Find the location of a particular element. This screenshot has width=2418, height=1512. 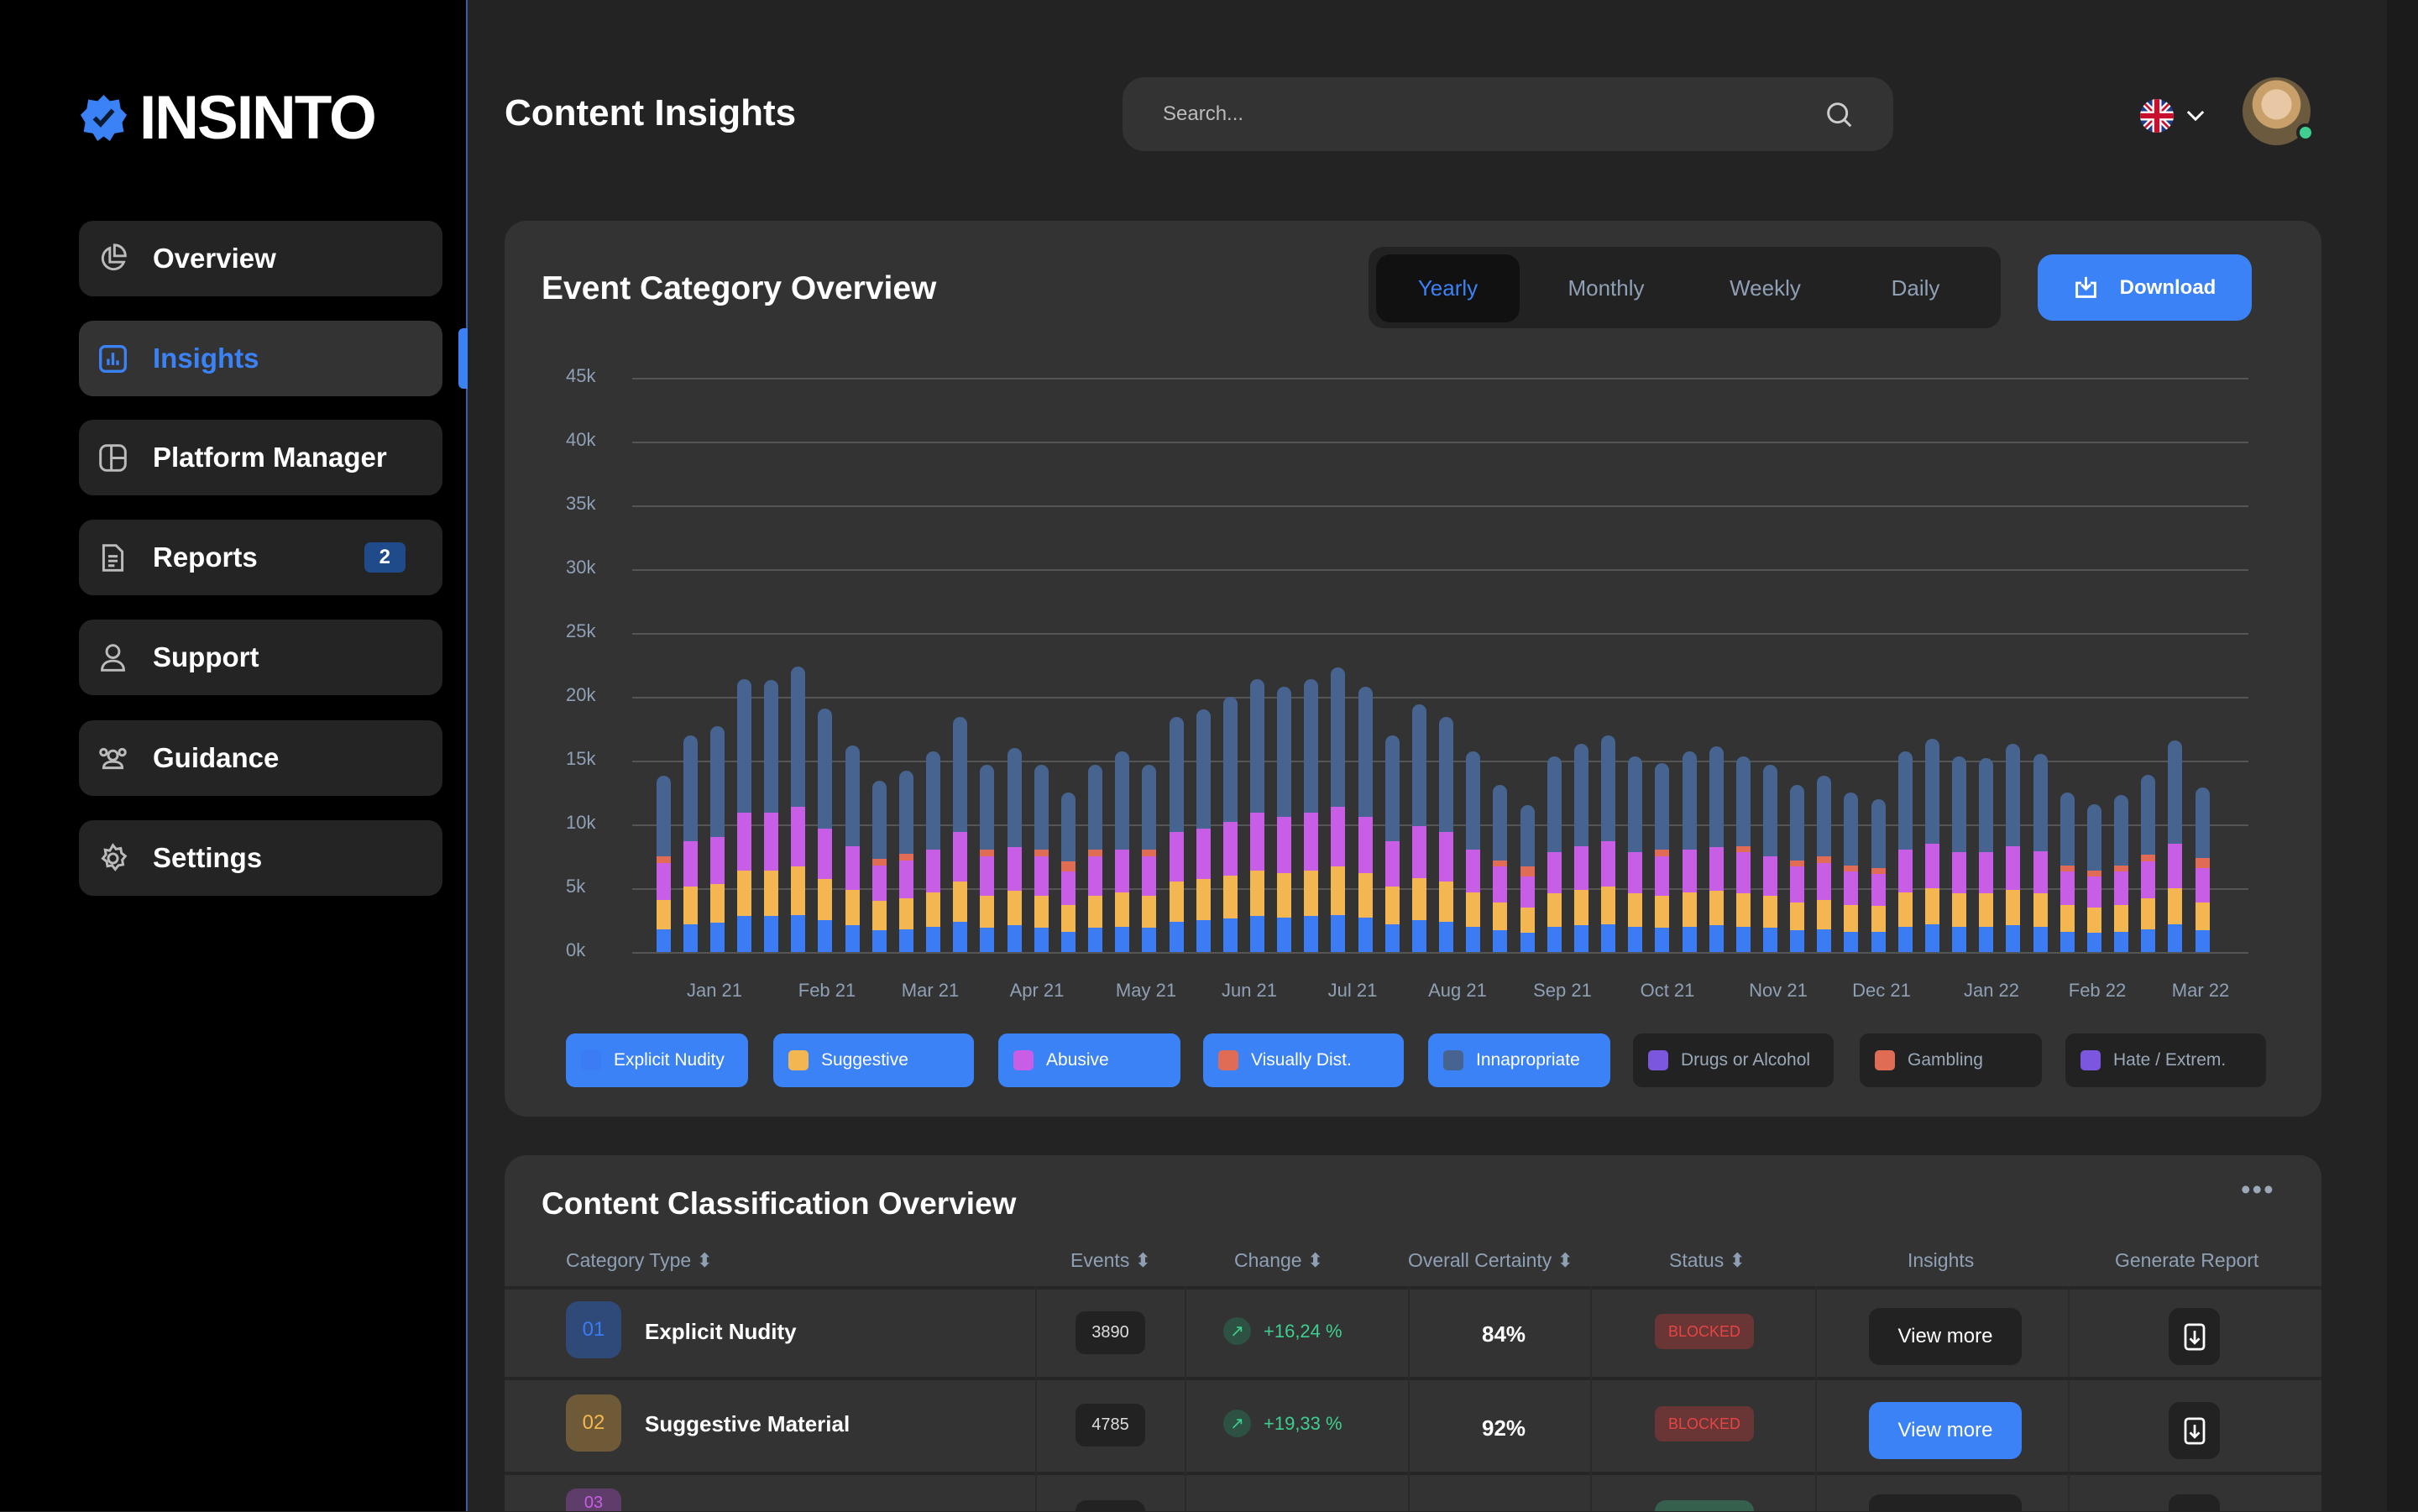

search-input is located at coordinates (1471, 114).